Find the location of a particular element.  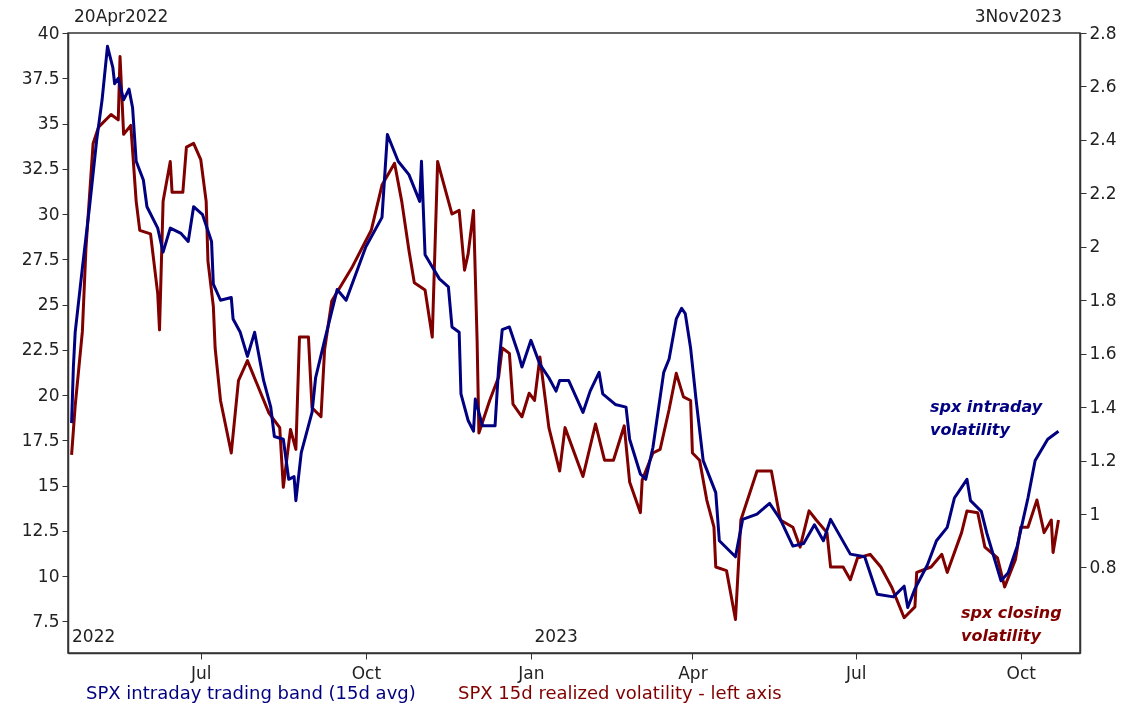

y2-tick-label: 1.4 is located at coordinates (1103, 406).